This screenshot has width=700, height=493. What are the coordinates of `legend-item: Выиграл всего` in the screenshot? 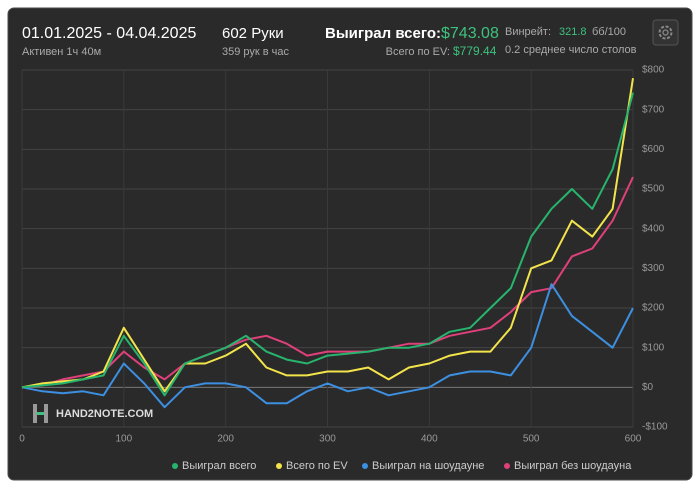 It's located at (214, 466).